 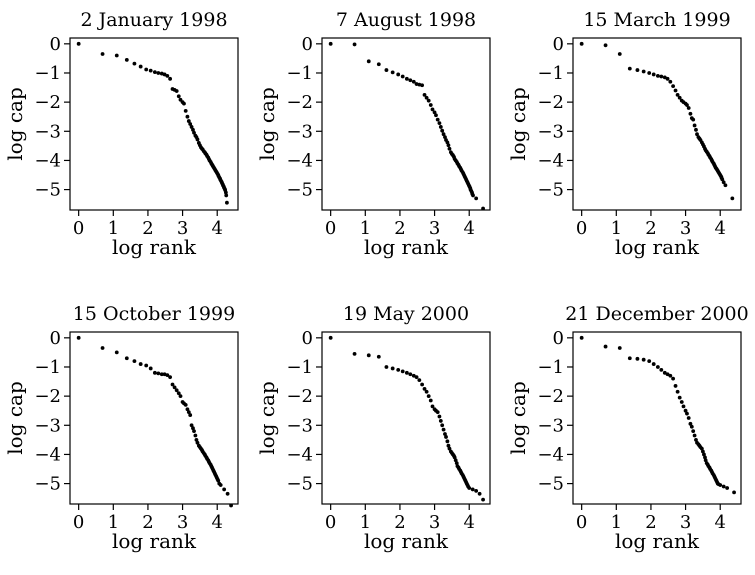 I want to click on y-tick-label: −5, so click(x=299, y=484).